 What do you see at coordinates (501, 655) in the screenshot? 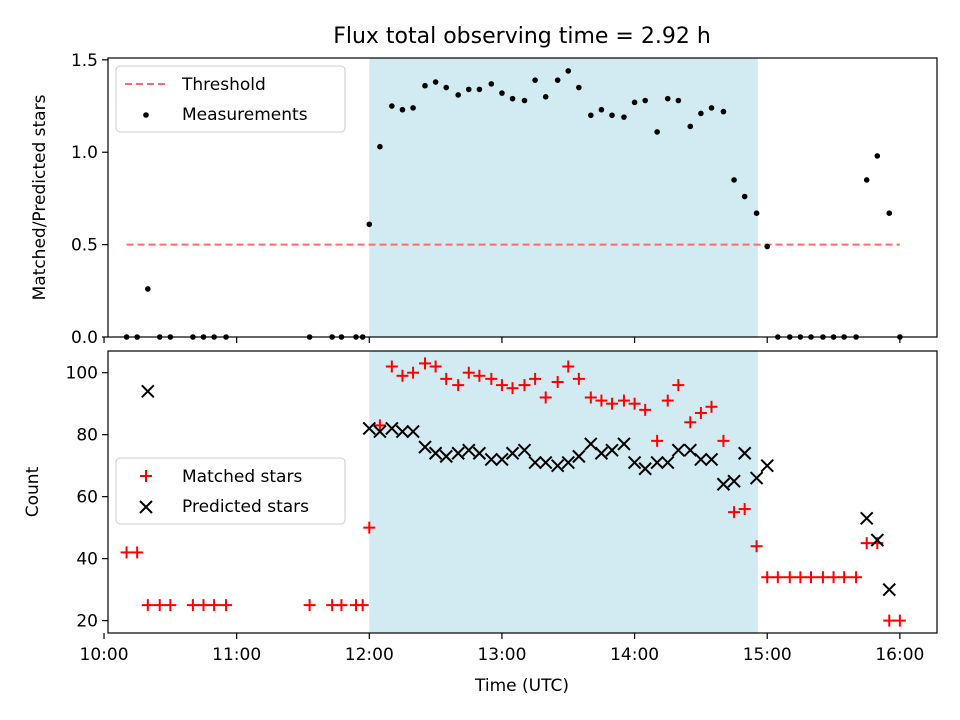
I see `x-tick-label: 13:00` at bounding box center [501, 655].